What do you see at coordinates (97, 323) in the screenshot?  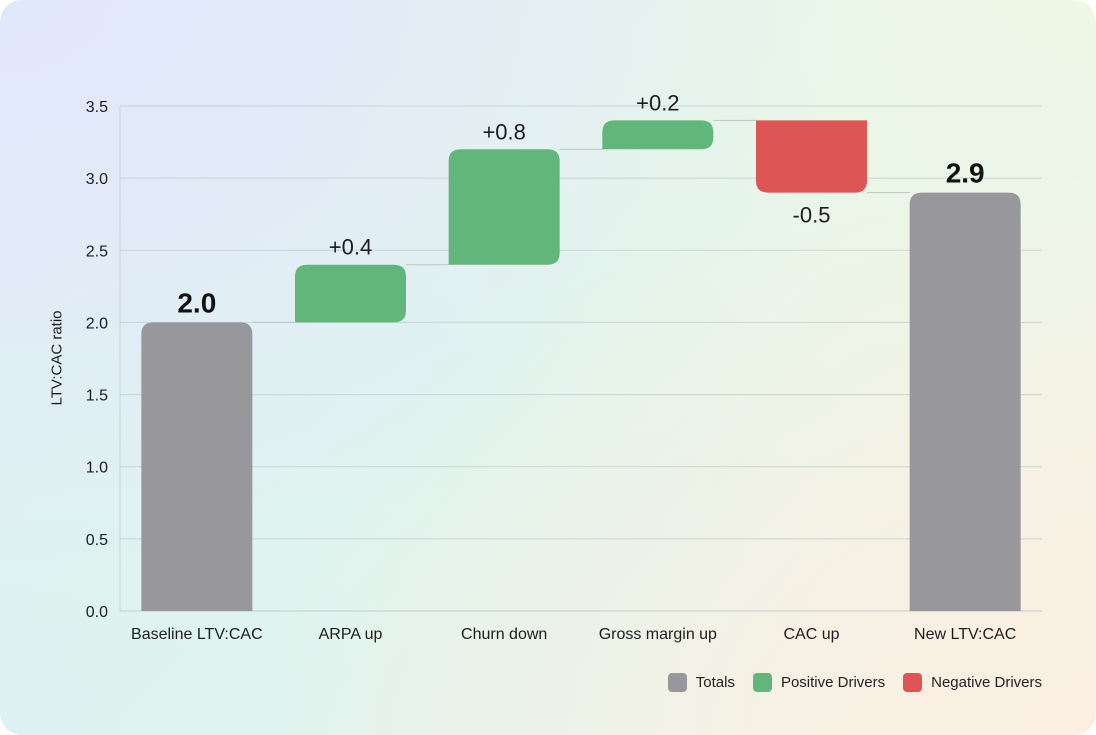 I see `y-tick-label: 2.0` at bounding box center [97, 323].